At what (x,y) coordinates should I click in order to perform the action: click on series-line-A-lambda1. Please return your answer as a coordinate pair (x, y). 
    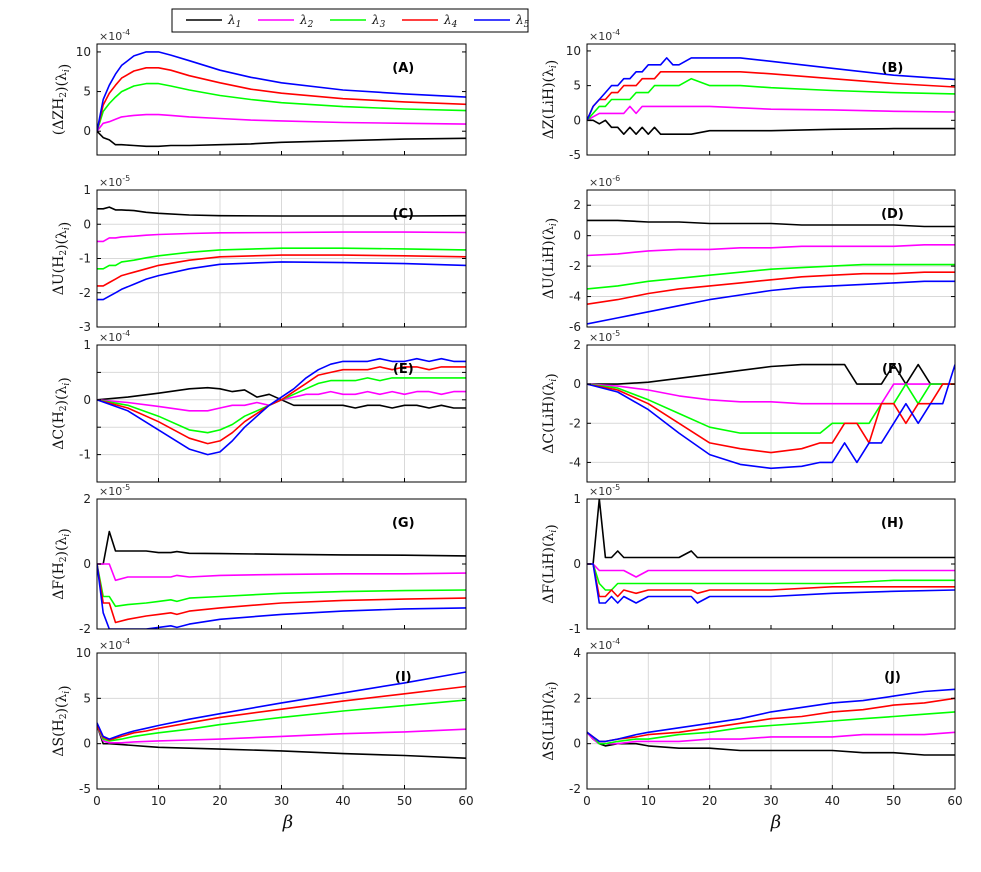
    Looking at the image, I should click on (281, 139).